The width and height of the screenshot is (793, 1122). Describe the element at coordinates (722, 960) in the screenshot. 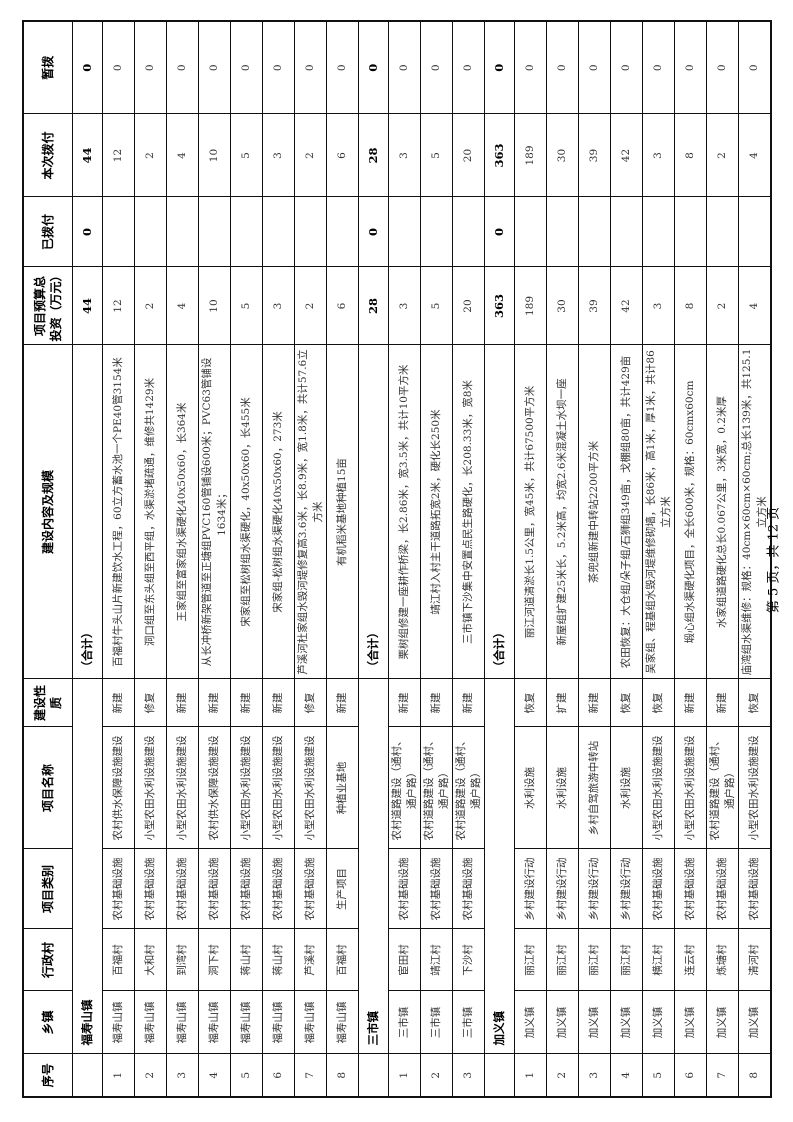

I see `cell-village: 炼塘村` at that location.